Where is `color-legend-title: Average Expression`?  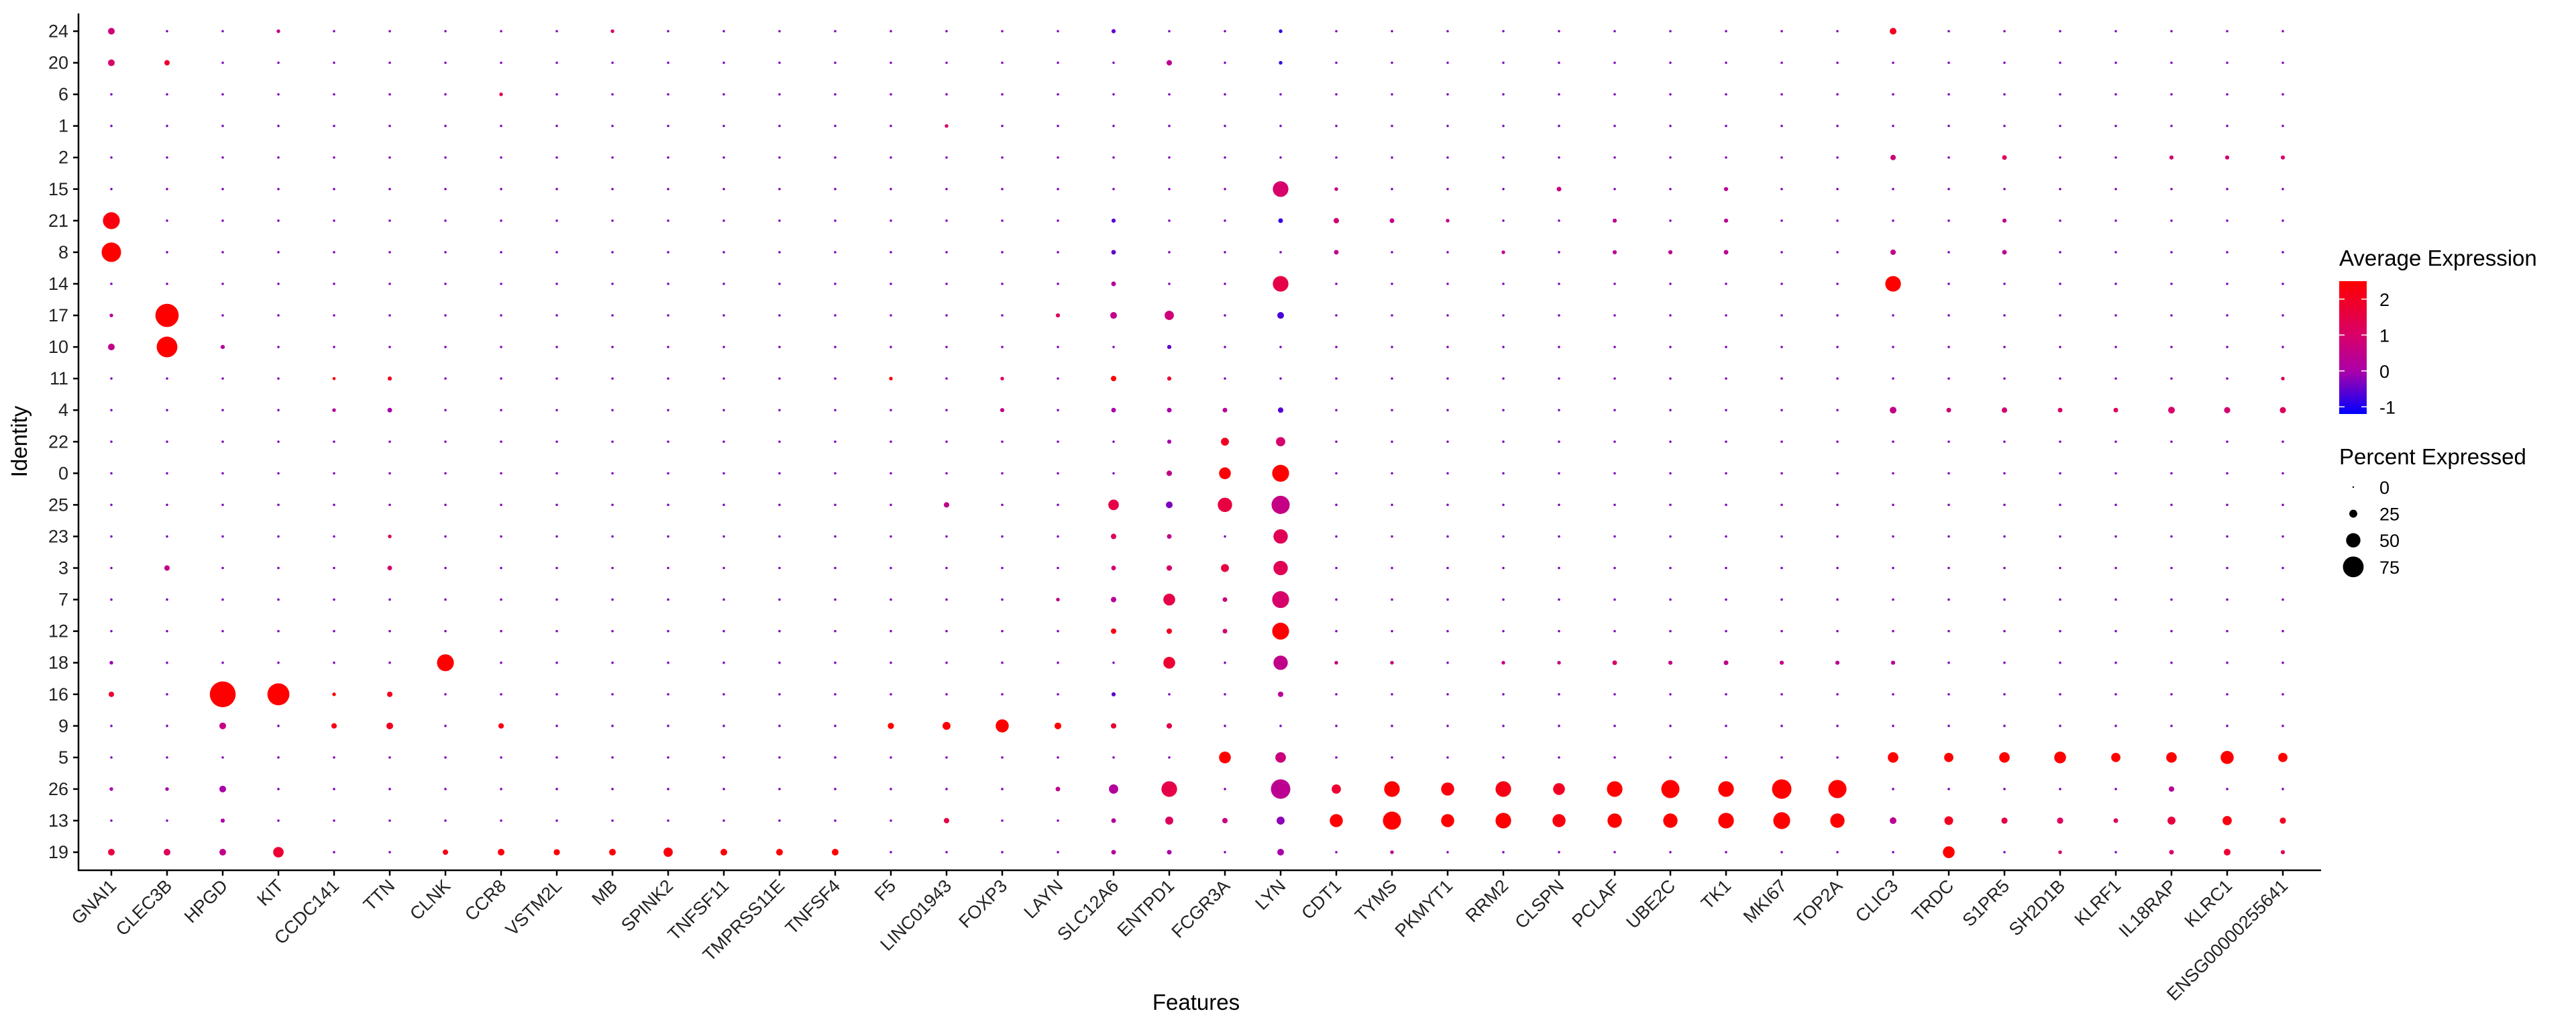
color-legend-title: Average Expression is located at coordinates (2438, 258).